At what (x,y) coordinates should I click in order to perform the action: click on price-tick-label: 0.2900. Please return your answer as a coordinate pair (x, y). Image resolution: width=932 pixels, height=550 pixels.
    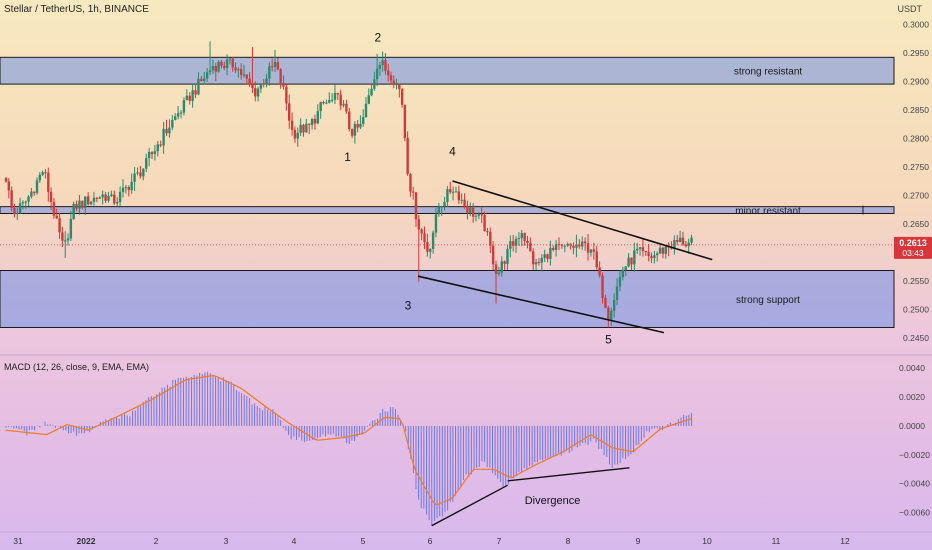
    Looking at the image, I should click on (916, 81).